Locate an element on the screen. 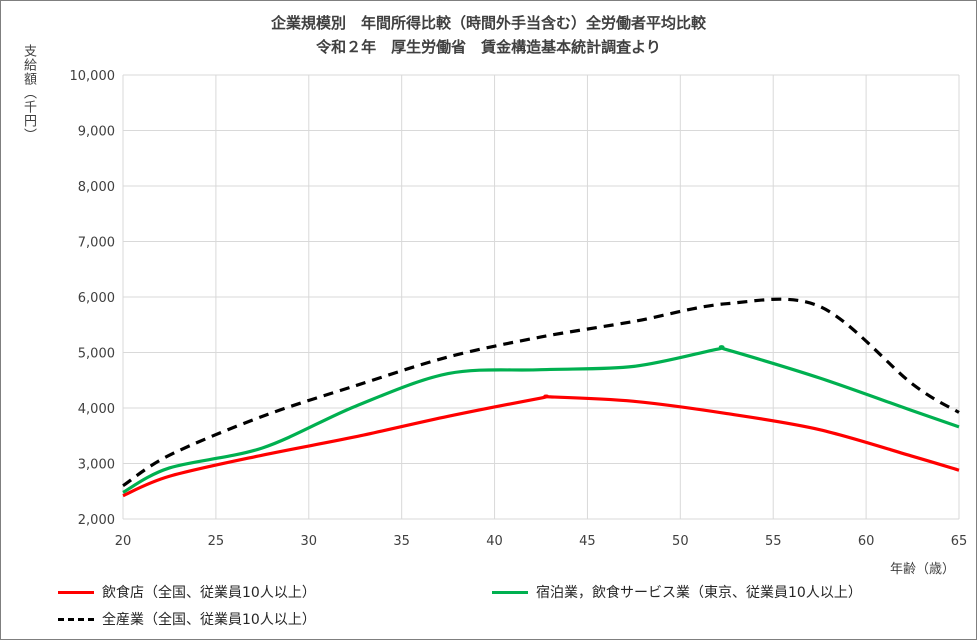  y-tick-label: 3,000 is located at coordinates (96, 465).